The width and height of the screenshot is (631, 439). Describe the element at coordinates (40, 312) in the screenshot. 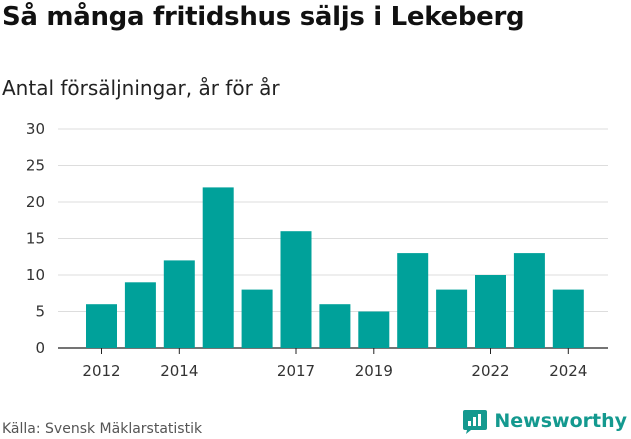

I see `y-tick-label: 5` at that location.